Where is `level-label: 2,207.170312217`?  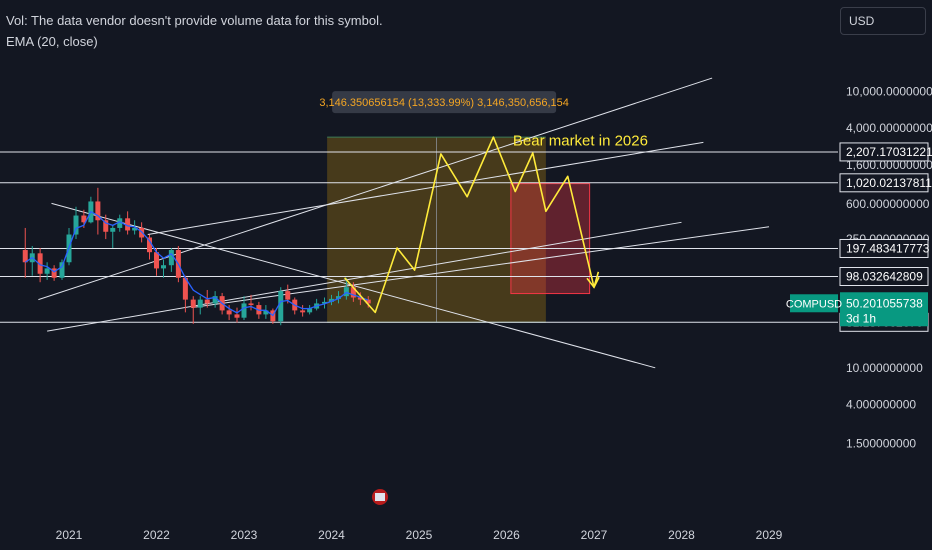
level-label: 2,207.170312217 is located at coordinates (889, 152).